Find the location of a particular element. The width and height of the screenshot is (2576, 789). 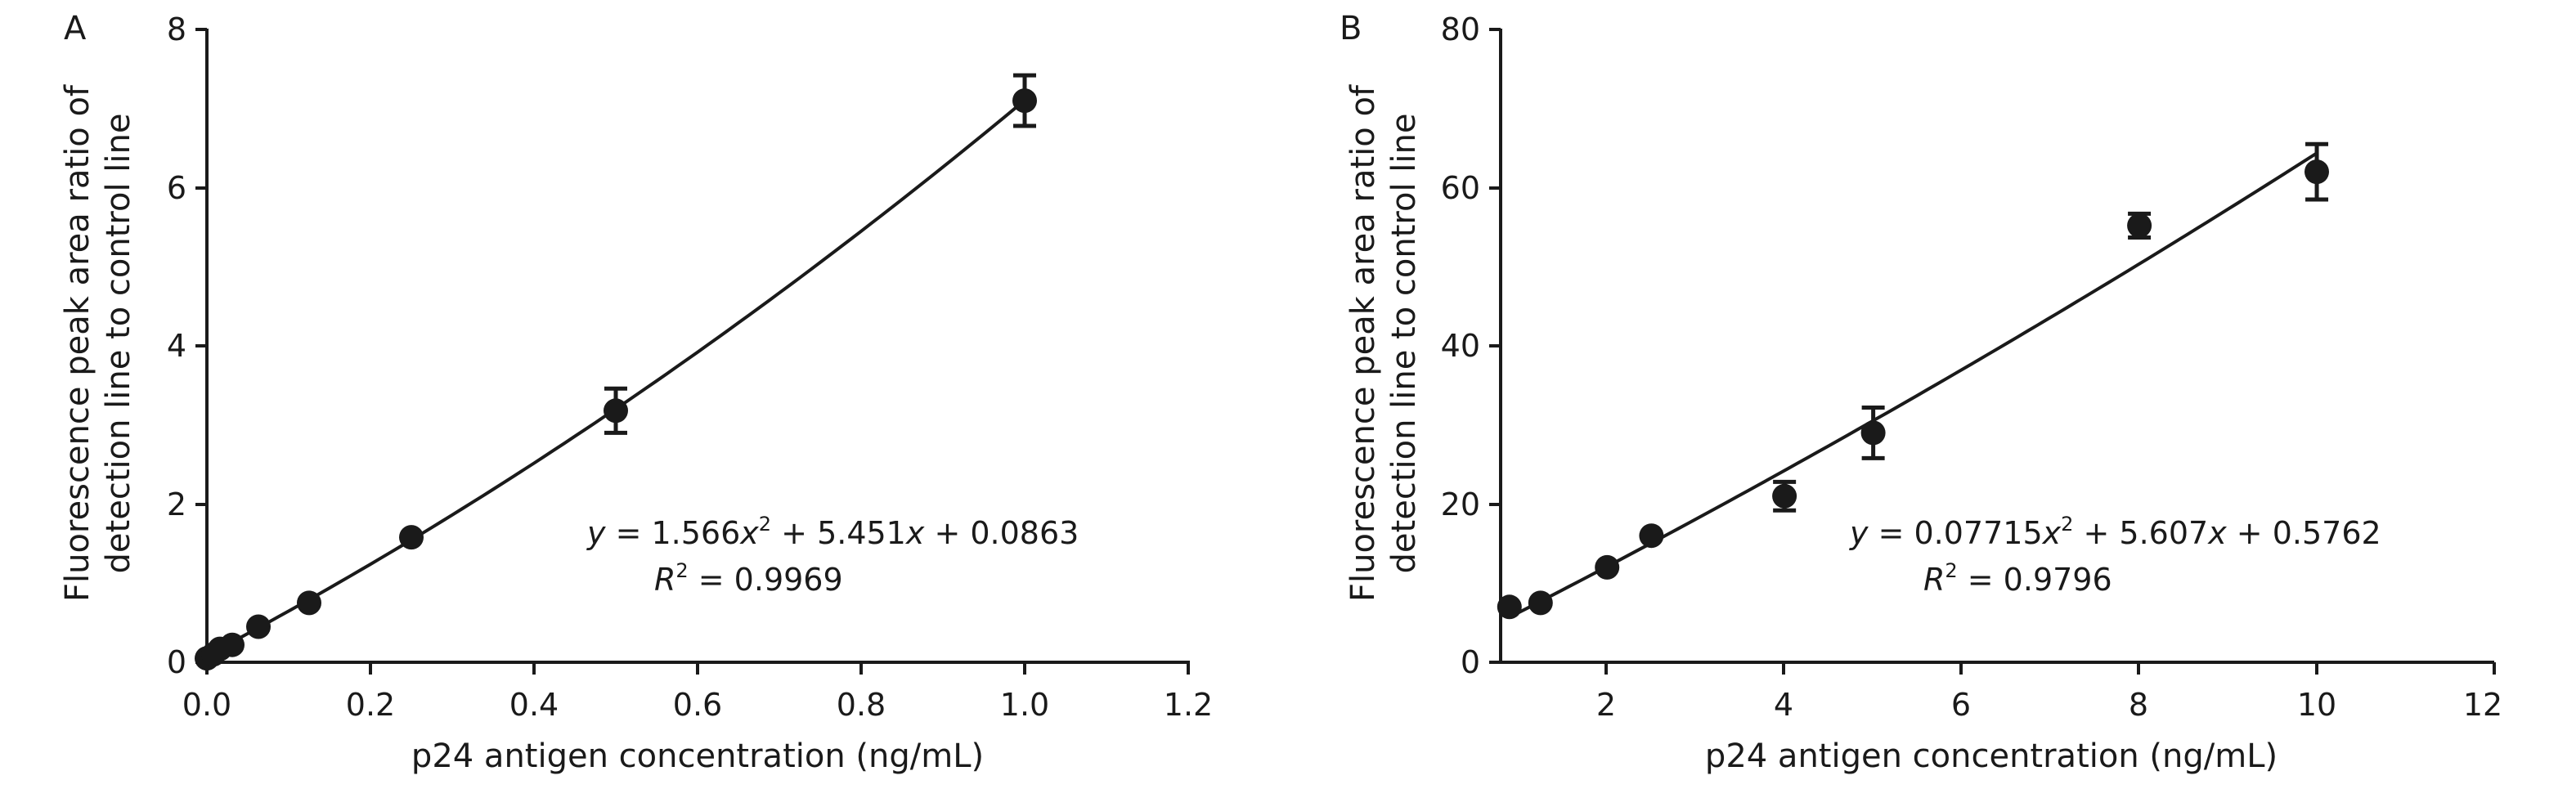

panel-b-y-tick-label: 20 is located at coordinates (1460, 504).